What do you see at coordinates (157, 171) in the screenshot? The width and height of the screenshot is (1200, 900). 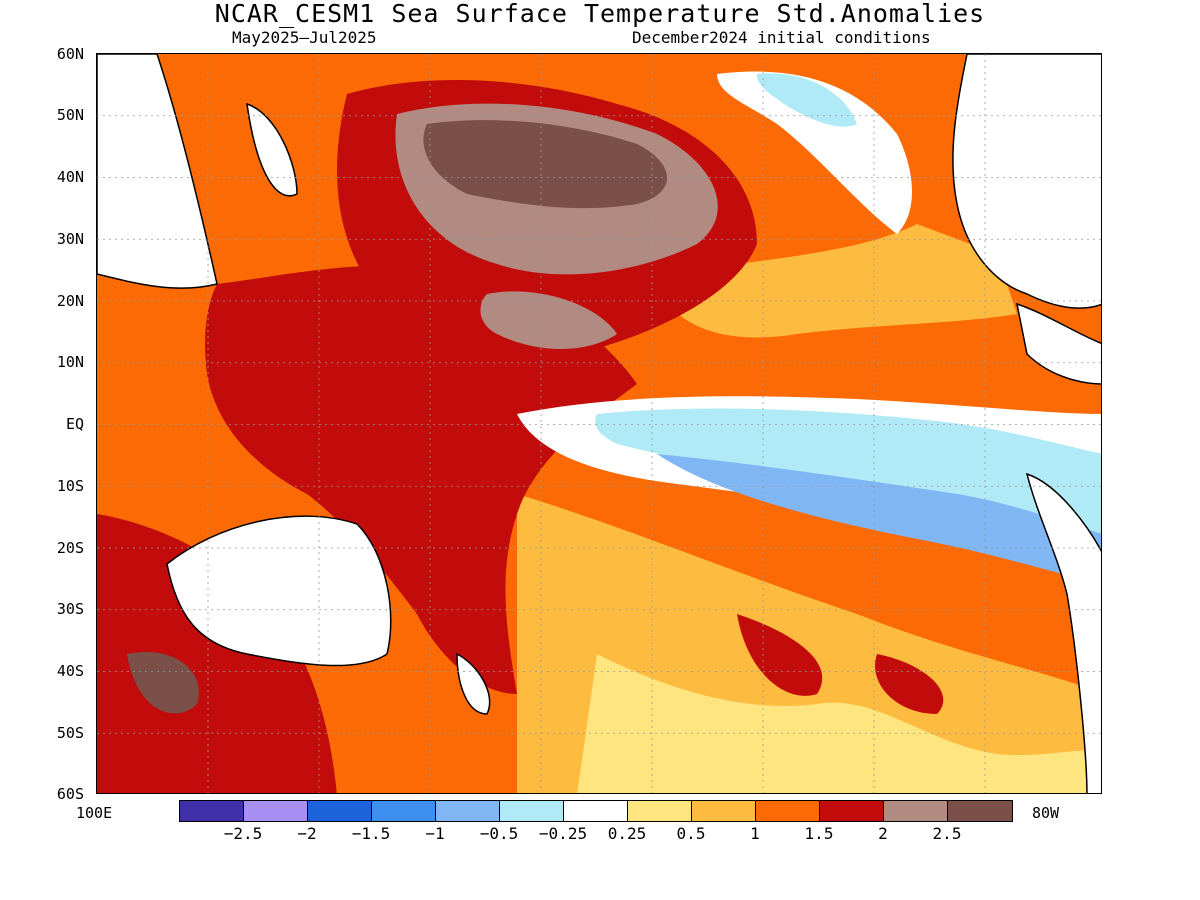 I see `asia` at bounding box center [157, 171].